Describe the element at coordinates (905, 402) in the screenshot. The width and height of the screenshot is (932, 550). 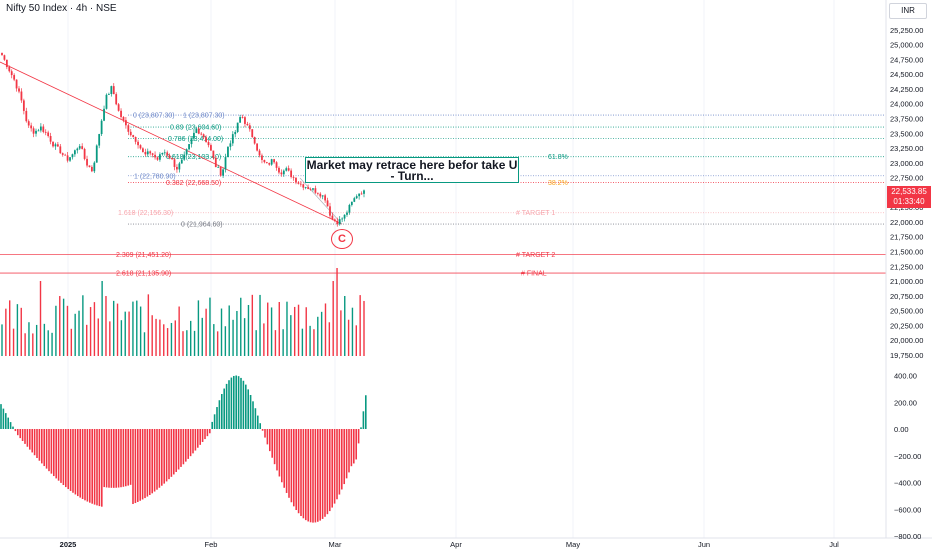
I see `osc-tick-label: 200.00` at that location.